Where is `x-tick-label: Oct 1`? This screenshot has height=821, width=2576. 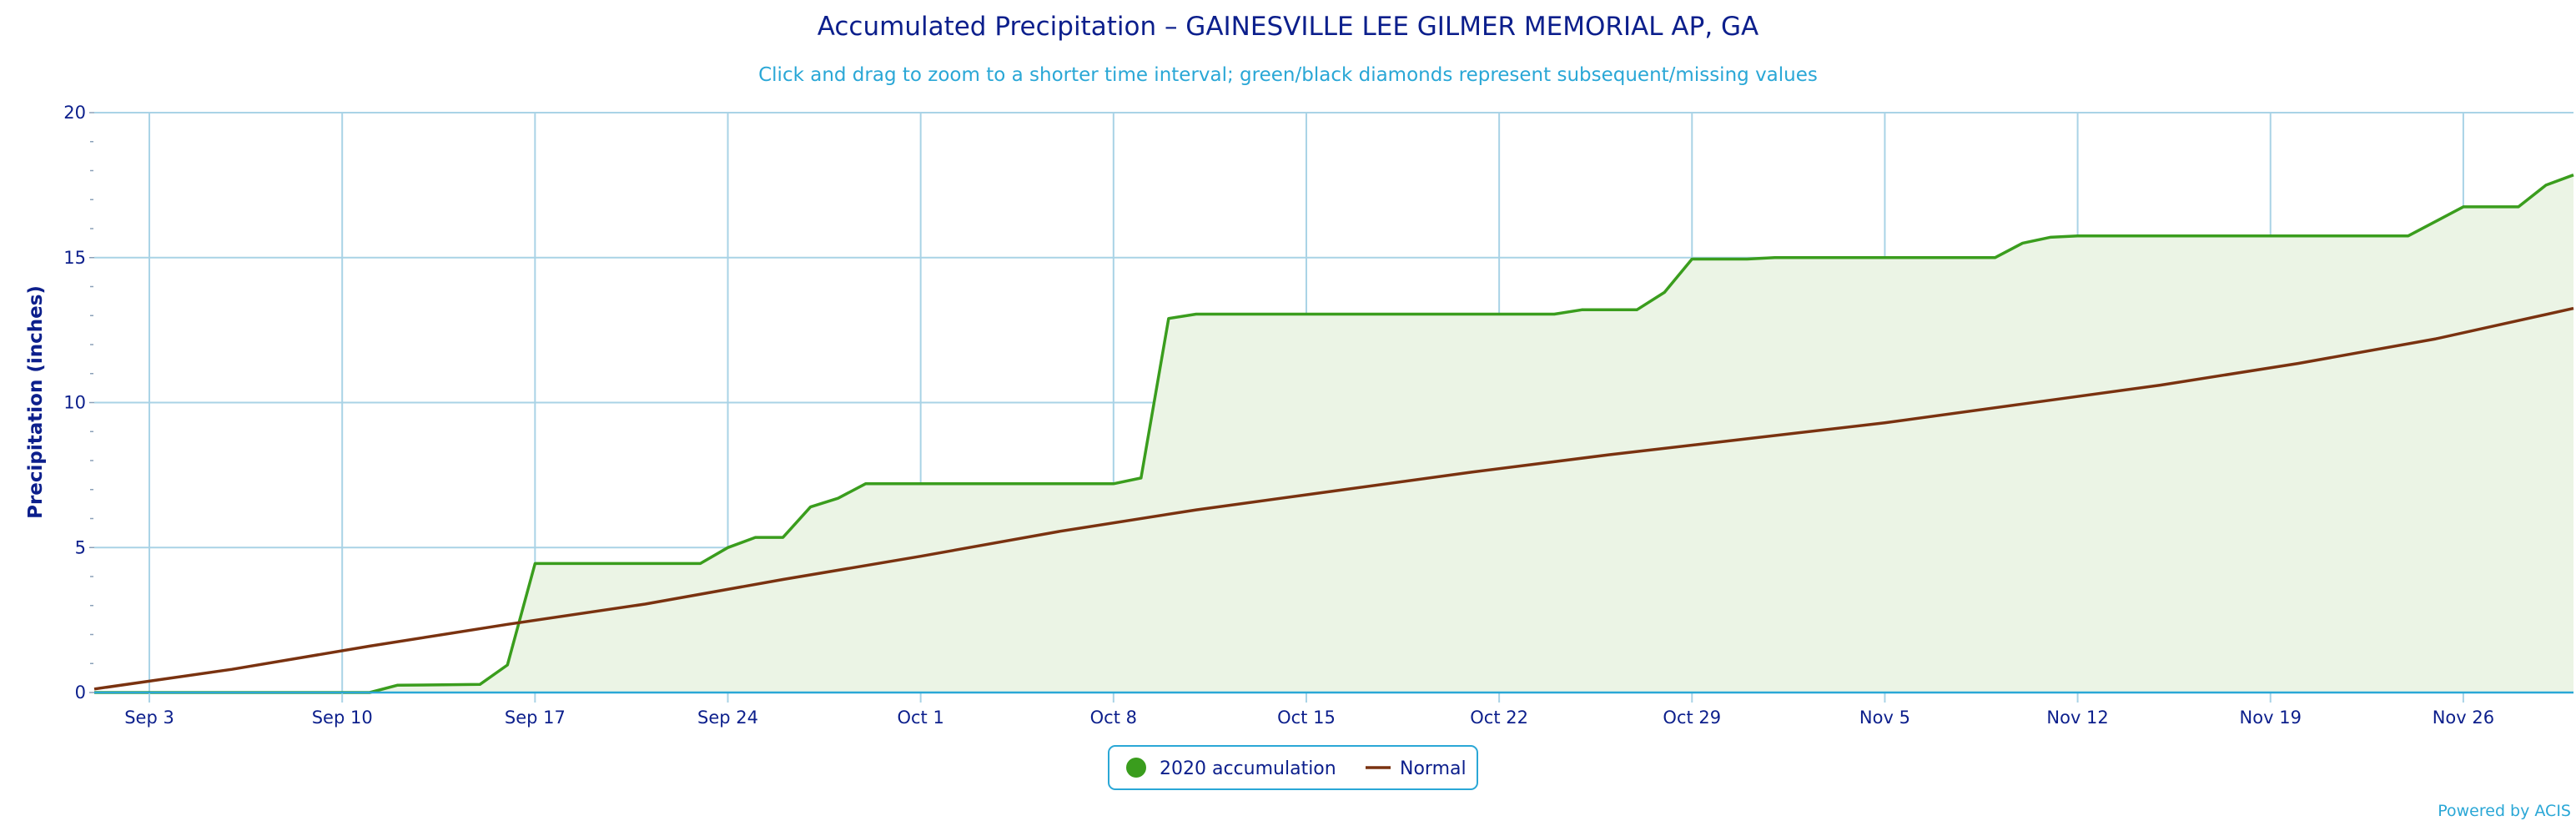 x-tick-label: Oct 1 is located at coordinates (920, 718).